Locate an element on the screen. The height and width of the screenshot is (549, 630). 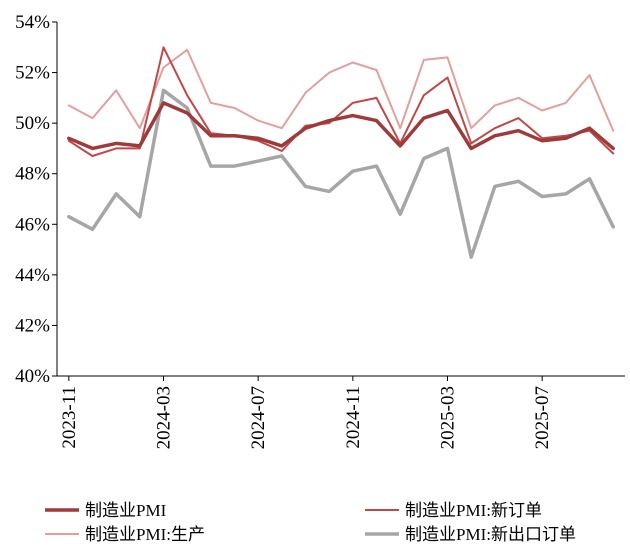
y-tick-label: 40% is located at coordinates (32, 376).